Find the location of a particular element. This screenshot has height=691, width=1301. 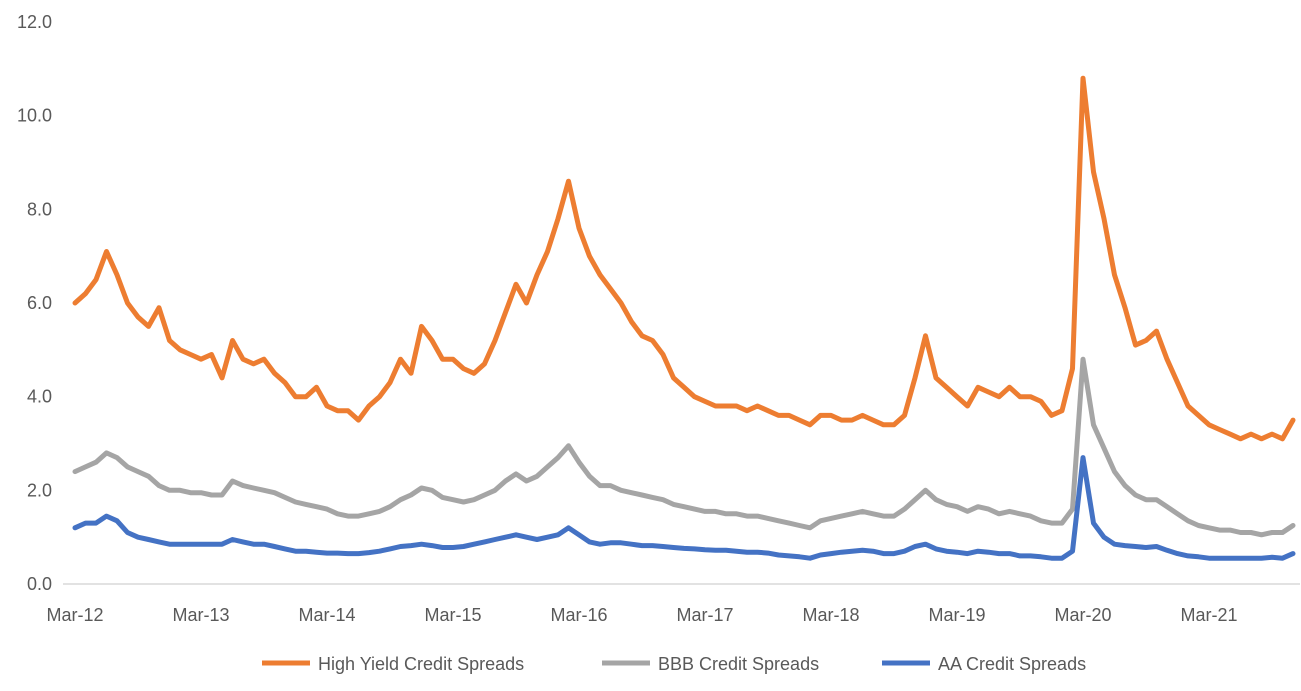

x-tick-label: Mar-21 is located at coordinates (1208, 615).